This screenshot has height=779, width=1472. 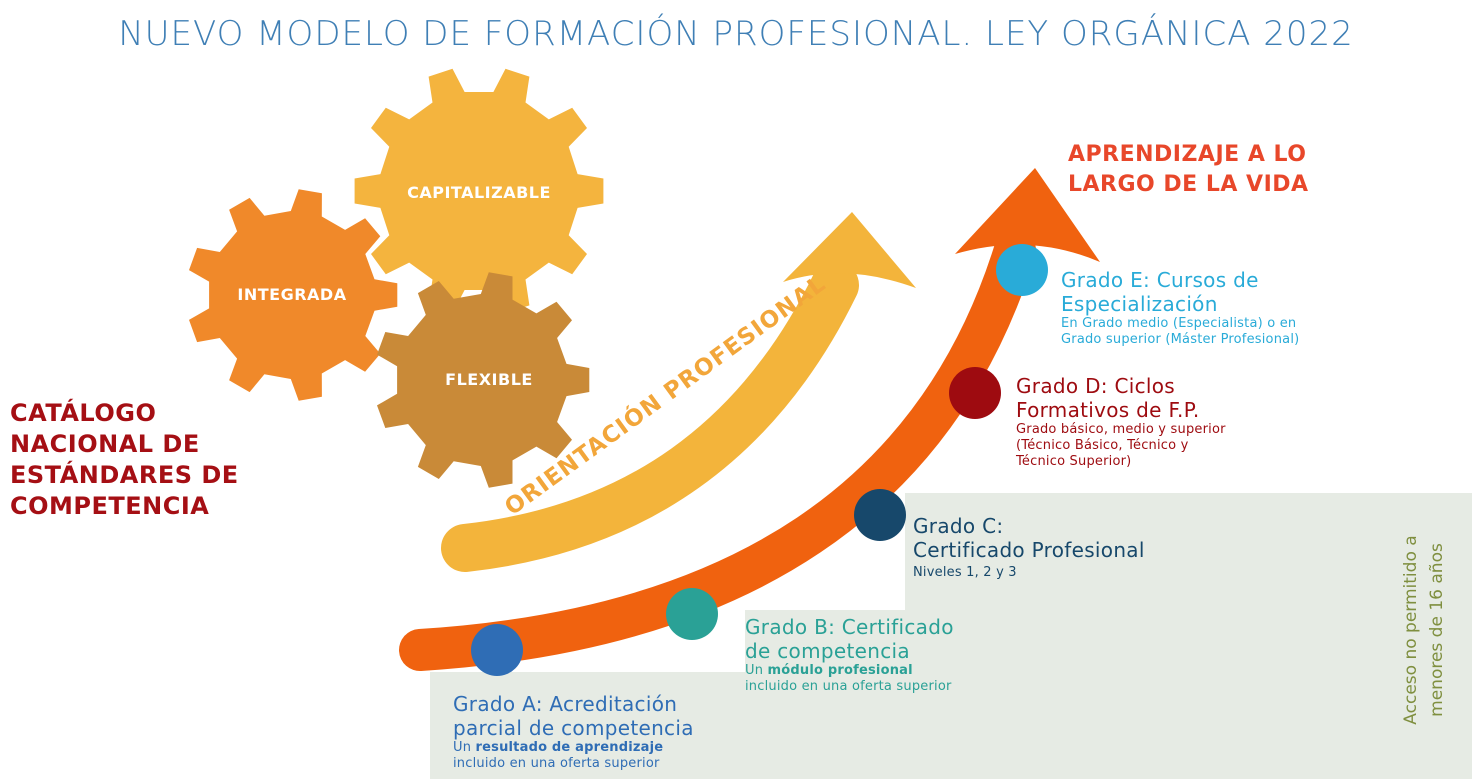 I want to click on grade-b-description: Un módulo profesional, so click(x=849, y=671).